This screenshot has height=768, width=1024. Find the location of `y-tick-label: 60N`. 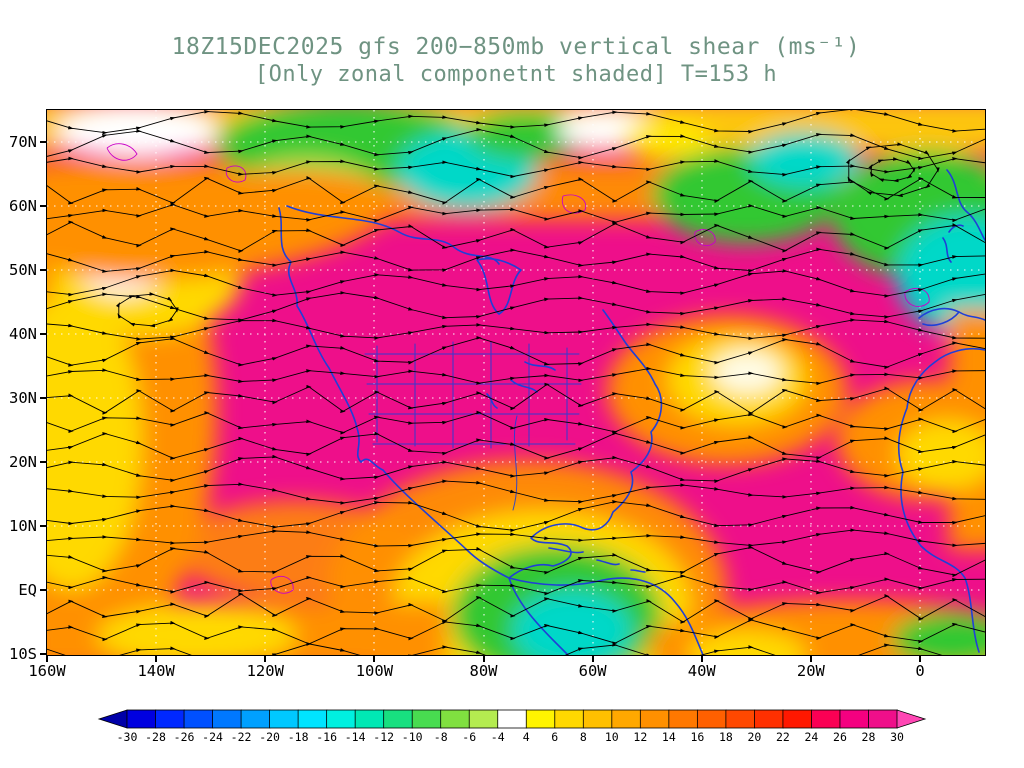

y-tick-label: 60N is located at coordinates (23, 206).